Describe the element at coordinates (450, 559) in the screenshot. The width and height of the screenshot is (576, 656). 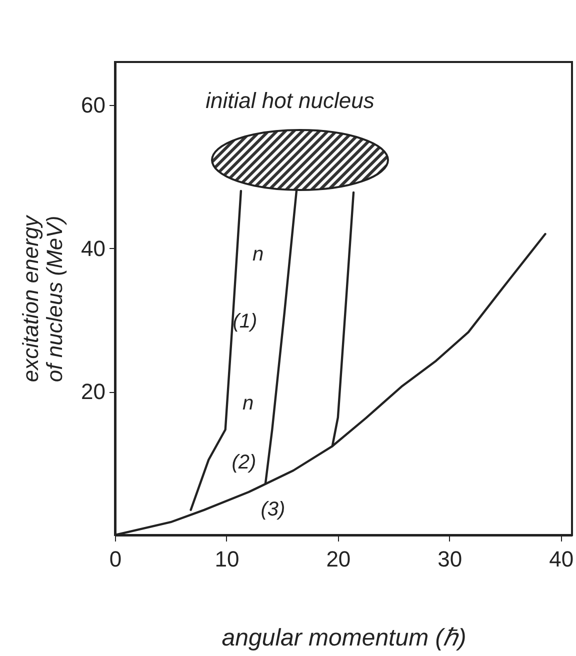
I see `x-tick-label: 30` at that location.